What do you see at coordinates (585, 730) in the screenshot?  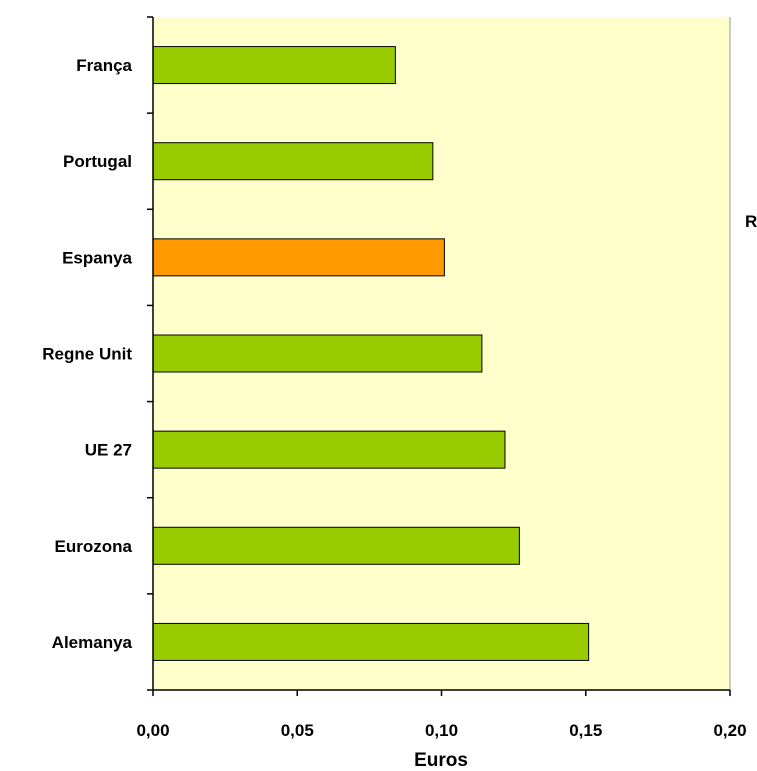 I see `x-tick-label: 0,15` at bounding box center [585, 730].